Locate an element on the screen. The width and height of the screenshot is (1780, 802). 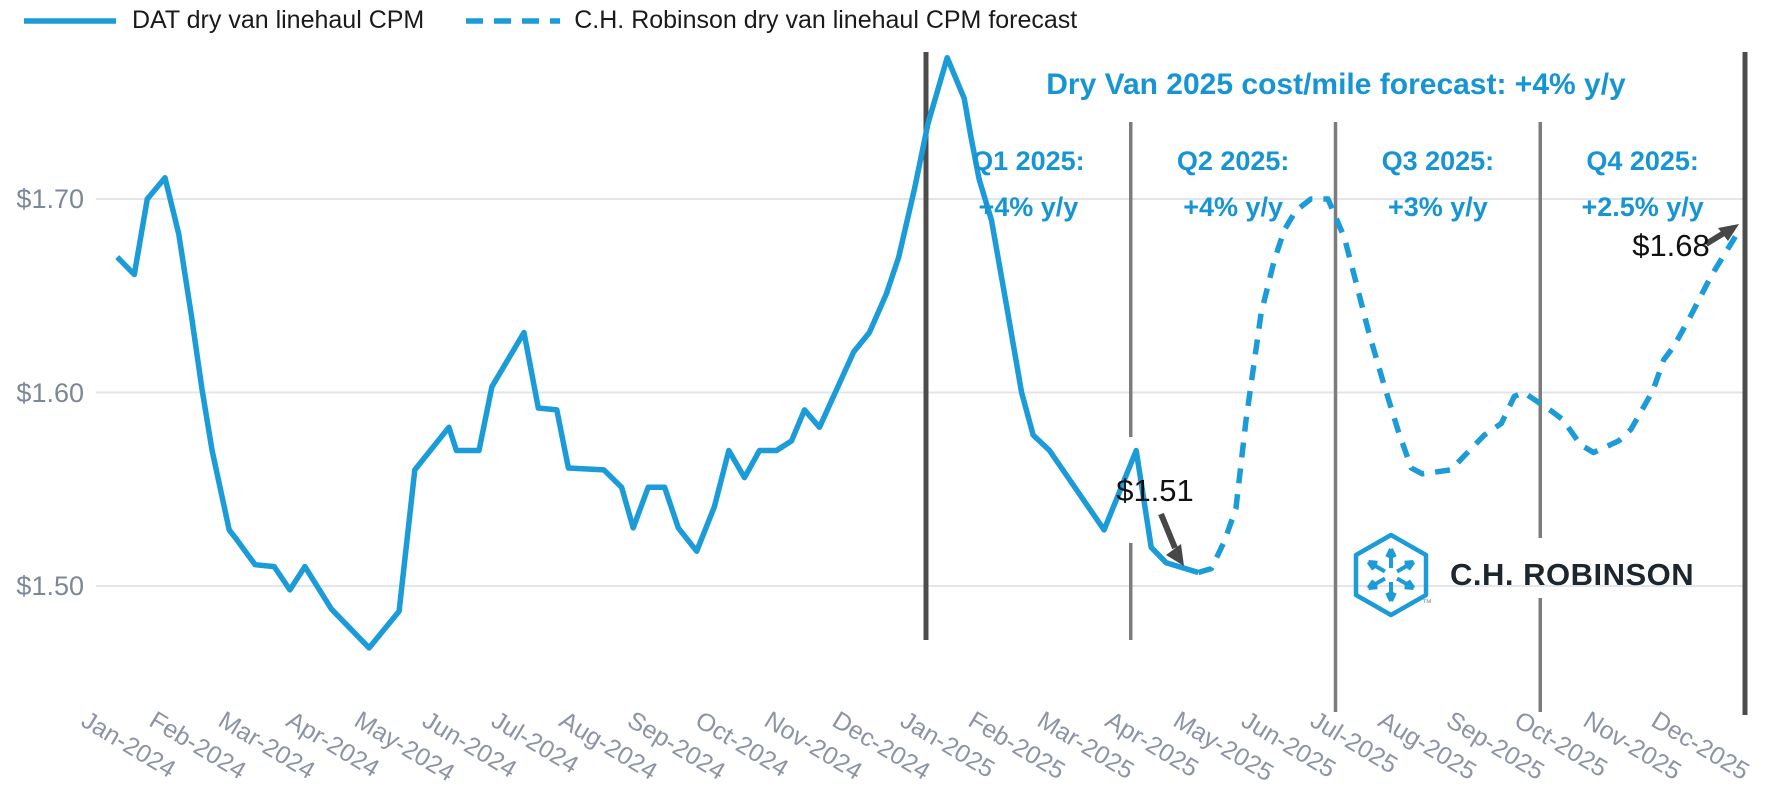
quarter-name: Q2 2025: is located at coordinates (1233, 161).